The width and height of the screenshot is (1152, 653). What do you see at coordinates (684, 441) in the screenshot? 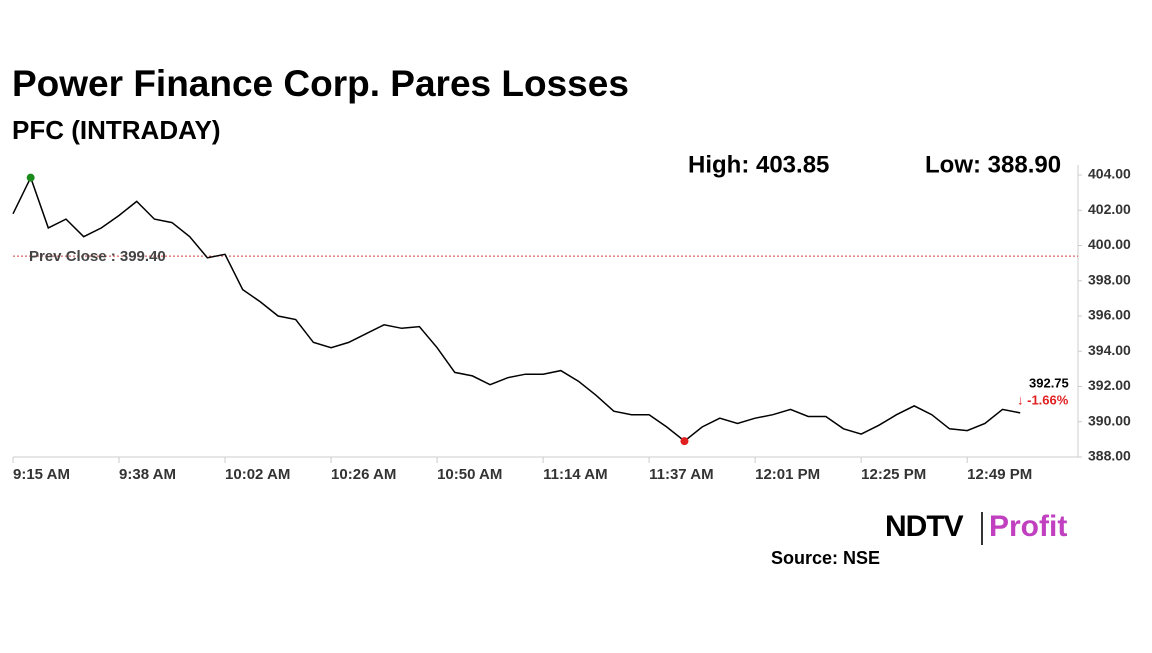
I see `low-marker` at bounding box center [684, 441].